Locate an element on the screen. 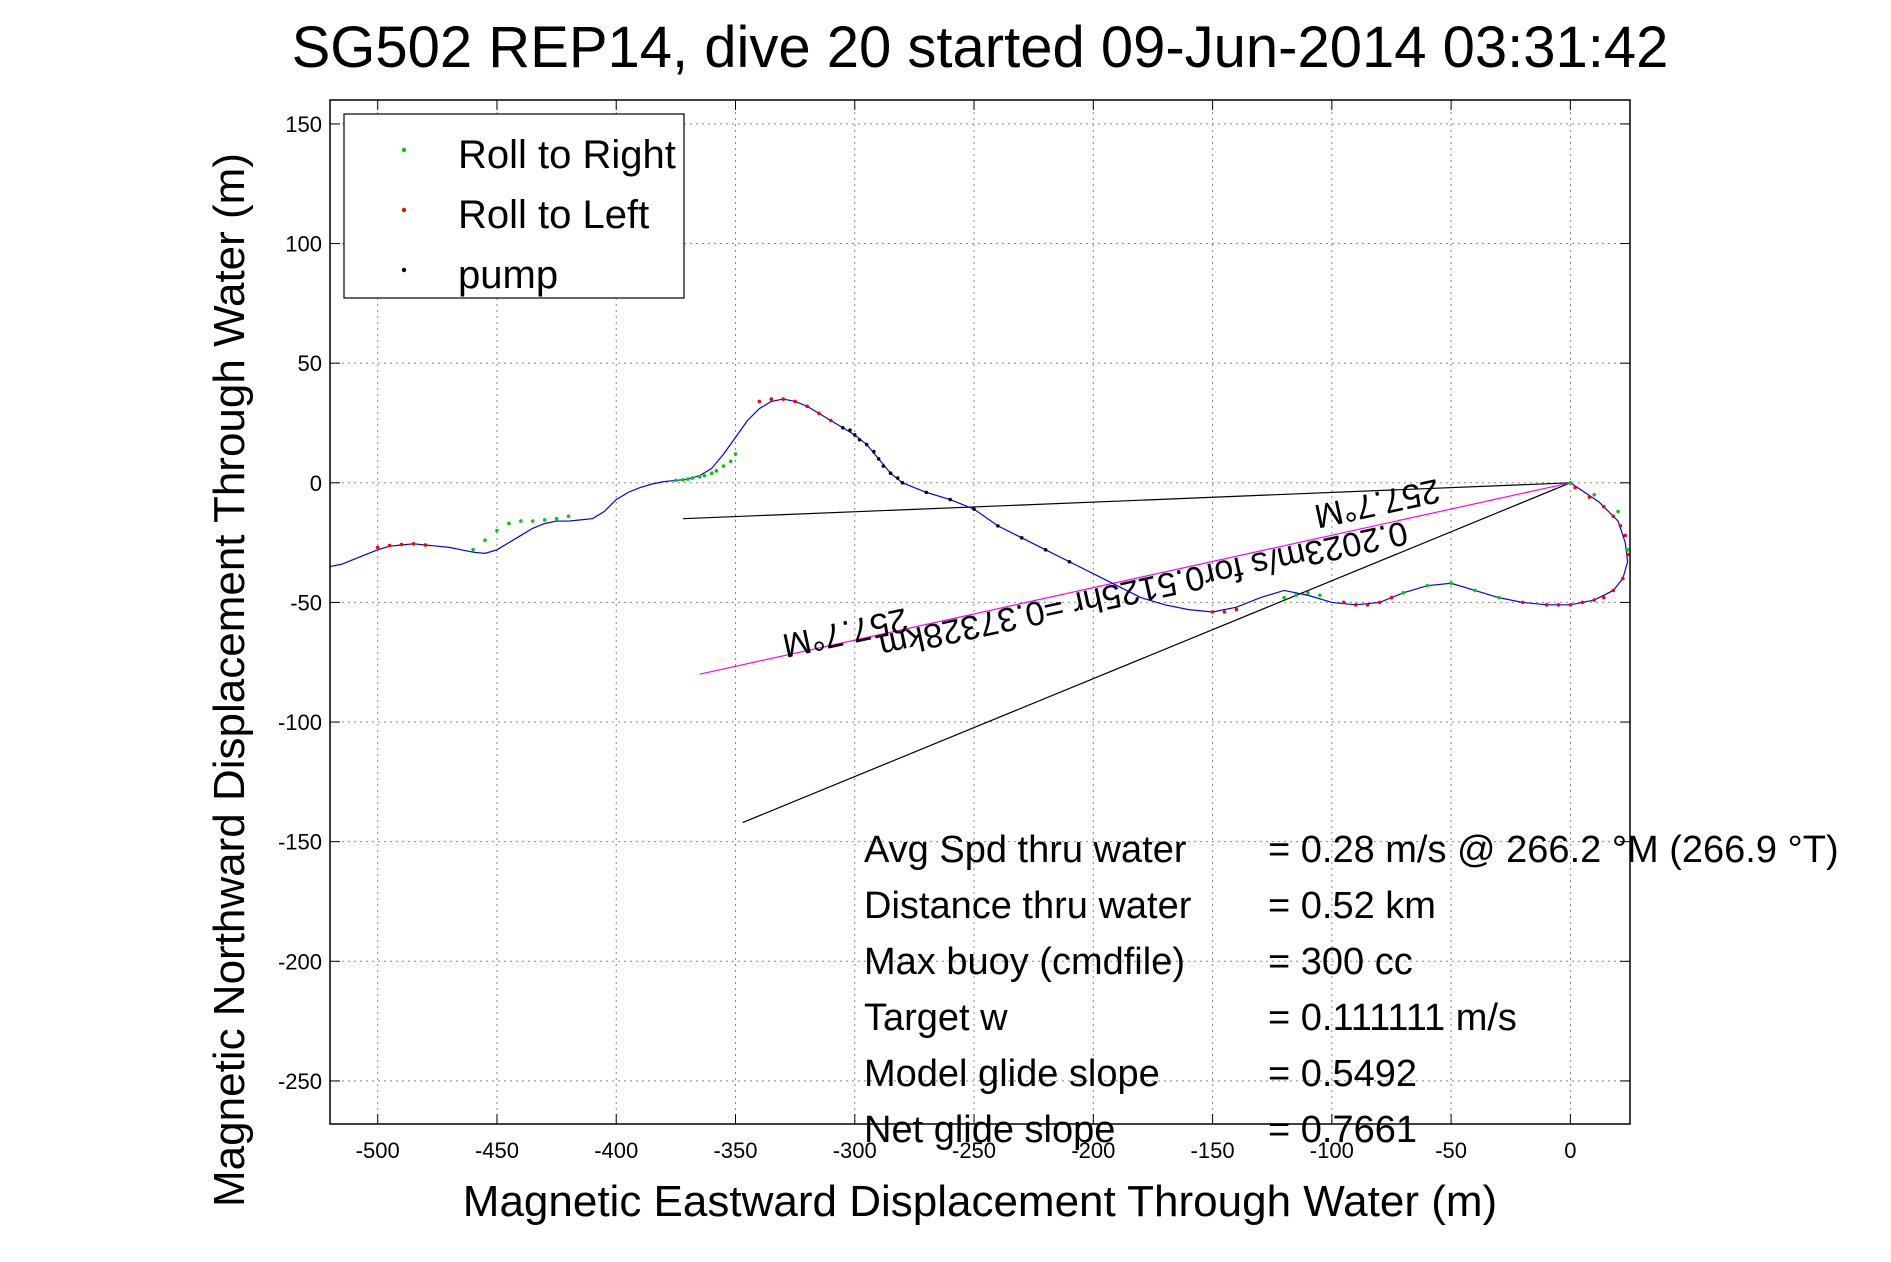 This screenshot has width=1891, height=1262. stat-value: = 300 cc is located at coordinates (1340, 962).